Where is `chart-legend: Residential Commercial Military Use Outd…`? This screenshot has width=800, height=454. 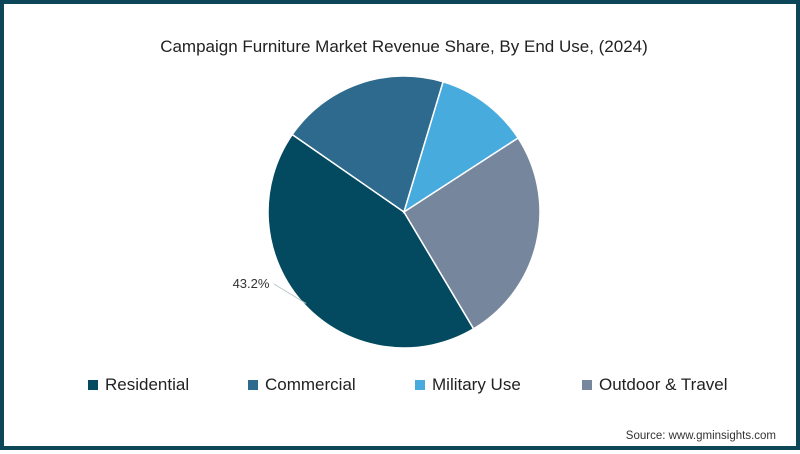
chart-legend: Residential Commercial Military Use Outd… is located at coordinates (402, 386).